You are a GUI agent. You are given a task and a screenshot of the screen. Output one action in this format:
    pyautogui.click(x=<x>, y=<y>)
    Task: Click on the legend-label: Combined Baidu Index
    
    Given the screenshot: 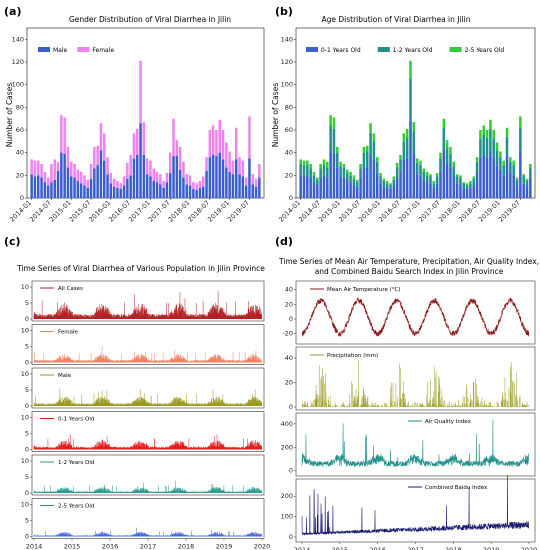 What is the action you would take?
    pyautogui.click(x=456, y=488)
    